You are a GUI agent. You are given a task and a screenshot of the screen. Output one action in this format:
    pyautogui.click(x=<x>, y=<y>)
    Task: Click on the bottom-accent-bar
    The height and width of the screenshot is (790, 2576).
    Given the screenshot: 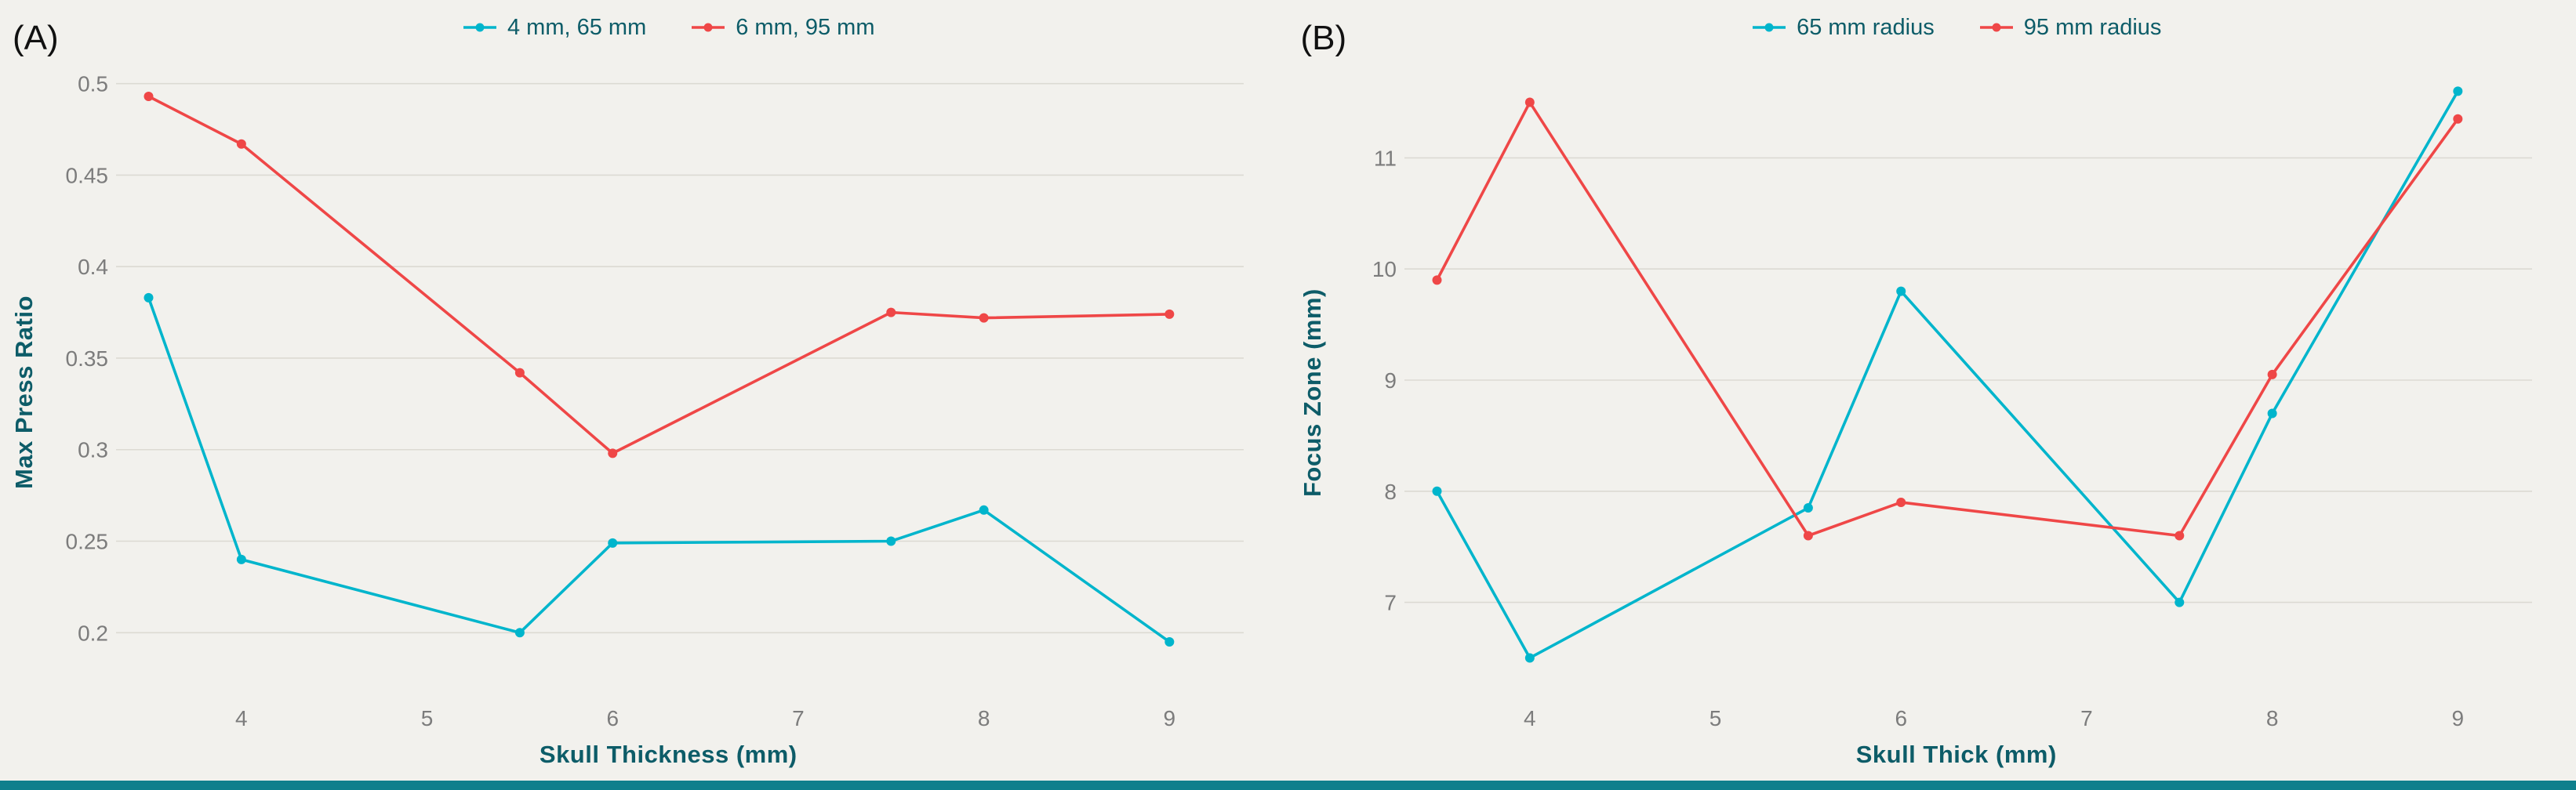 What is the action you would take?
    pyautogui.click(x=1288, y=785)
    